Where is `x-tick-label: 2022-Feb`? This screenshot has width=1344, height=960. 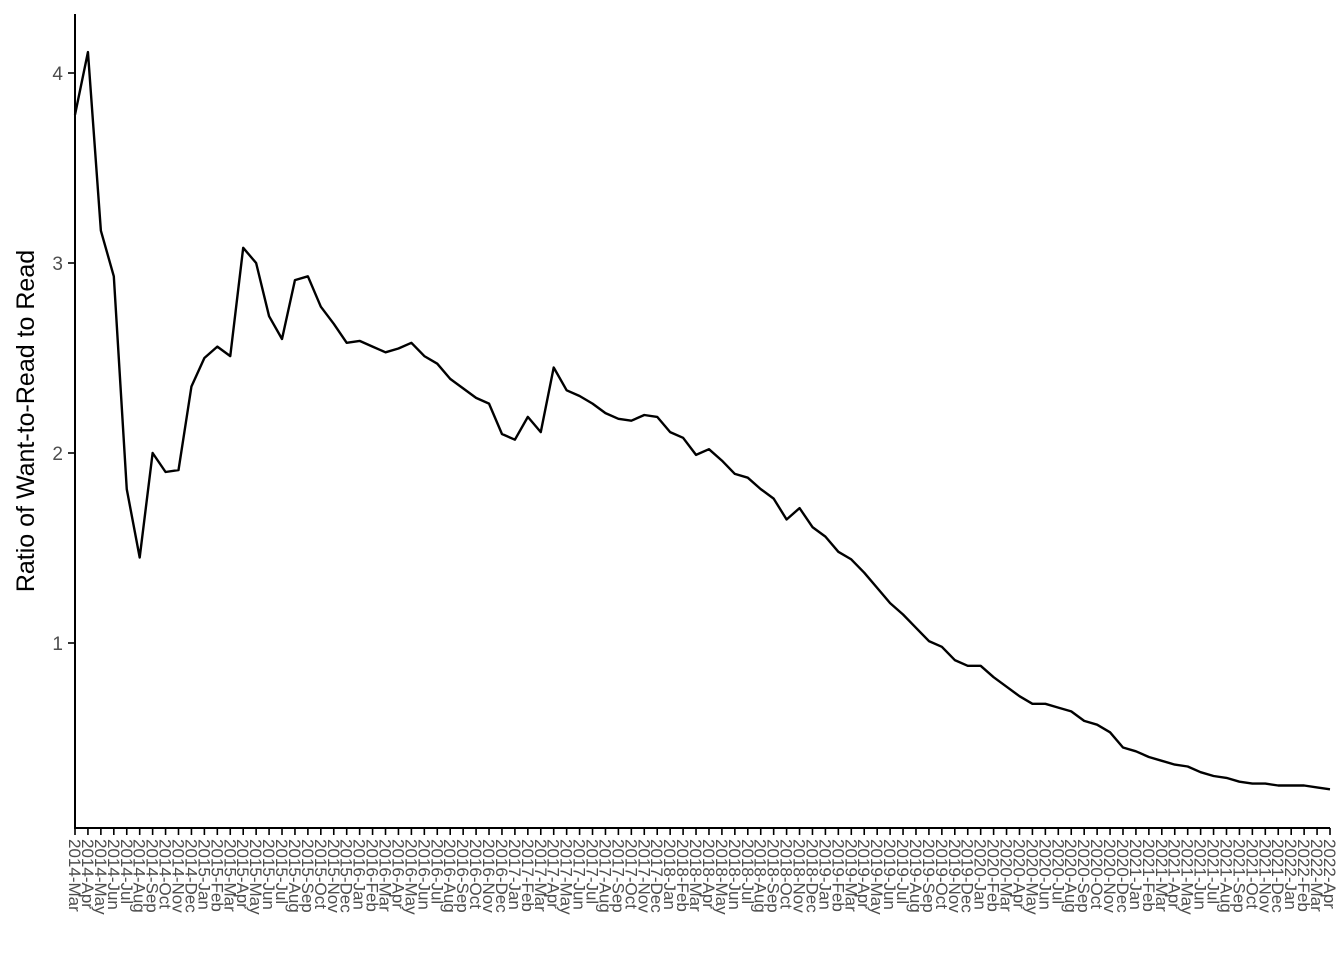
x-tick-label: 2022-Feb is located at coordinates (1303, 875).